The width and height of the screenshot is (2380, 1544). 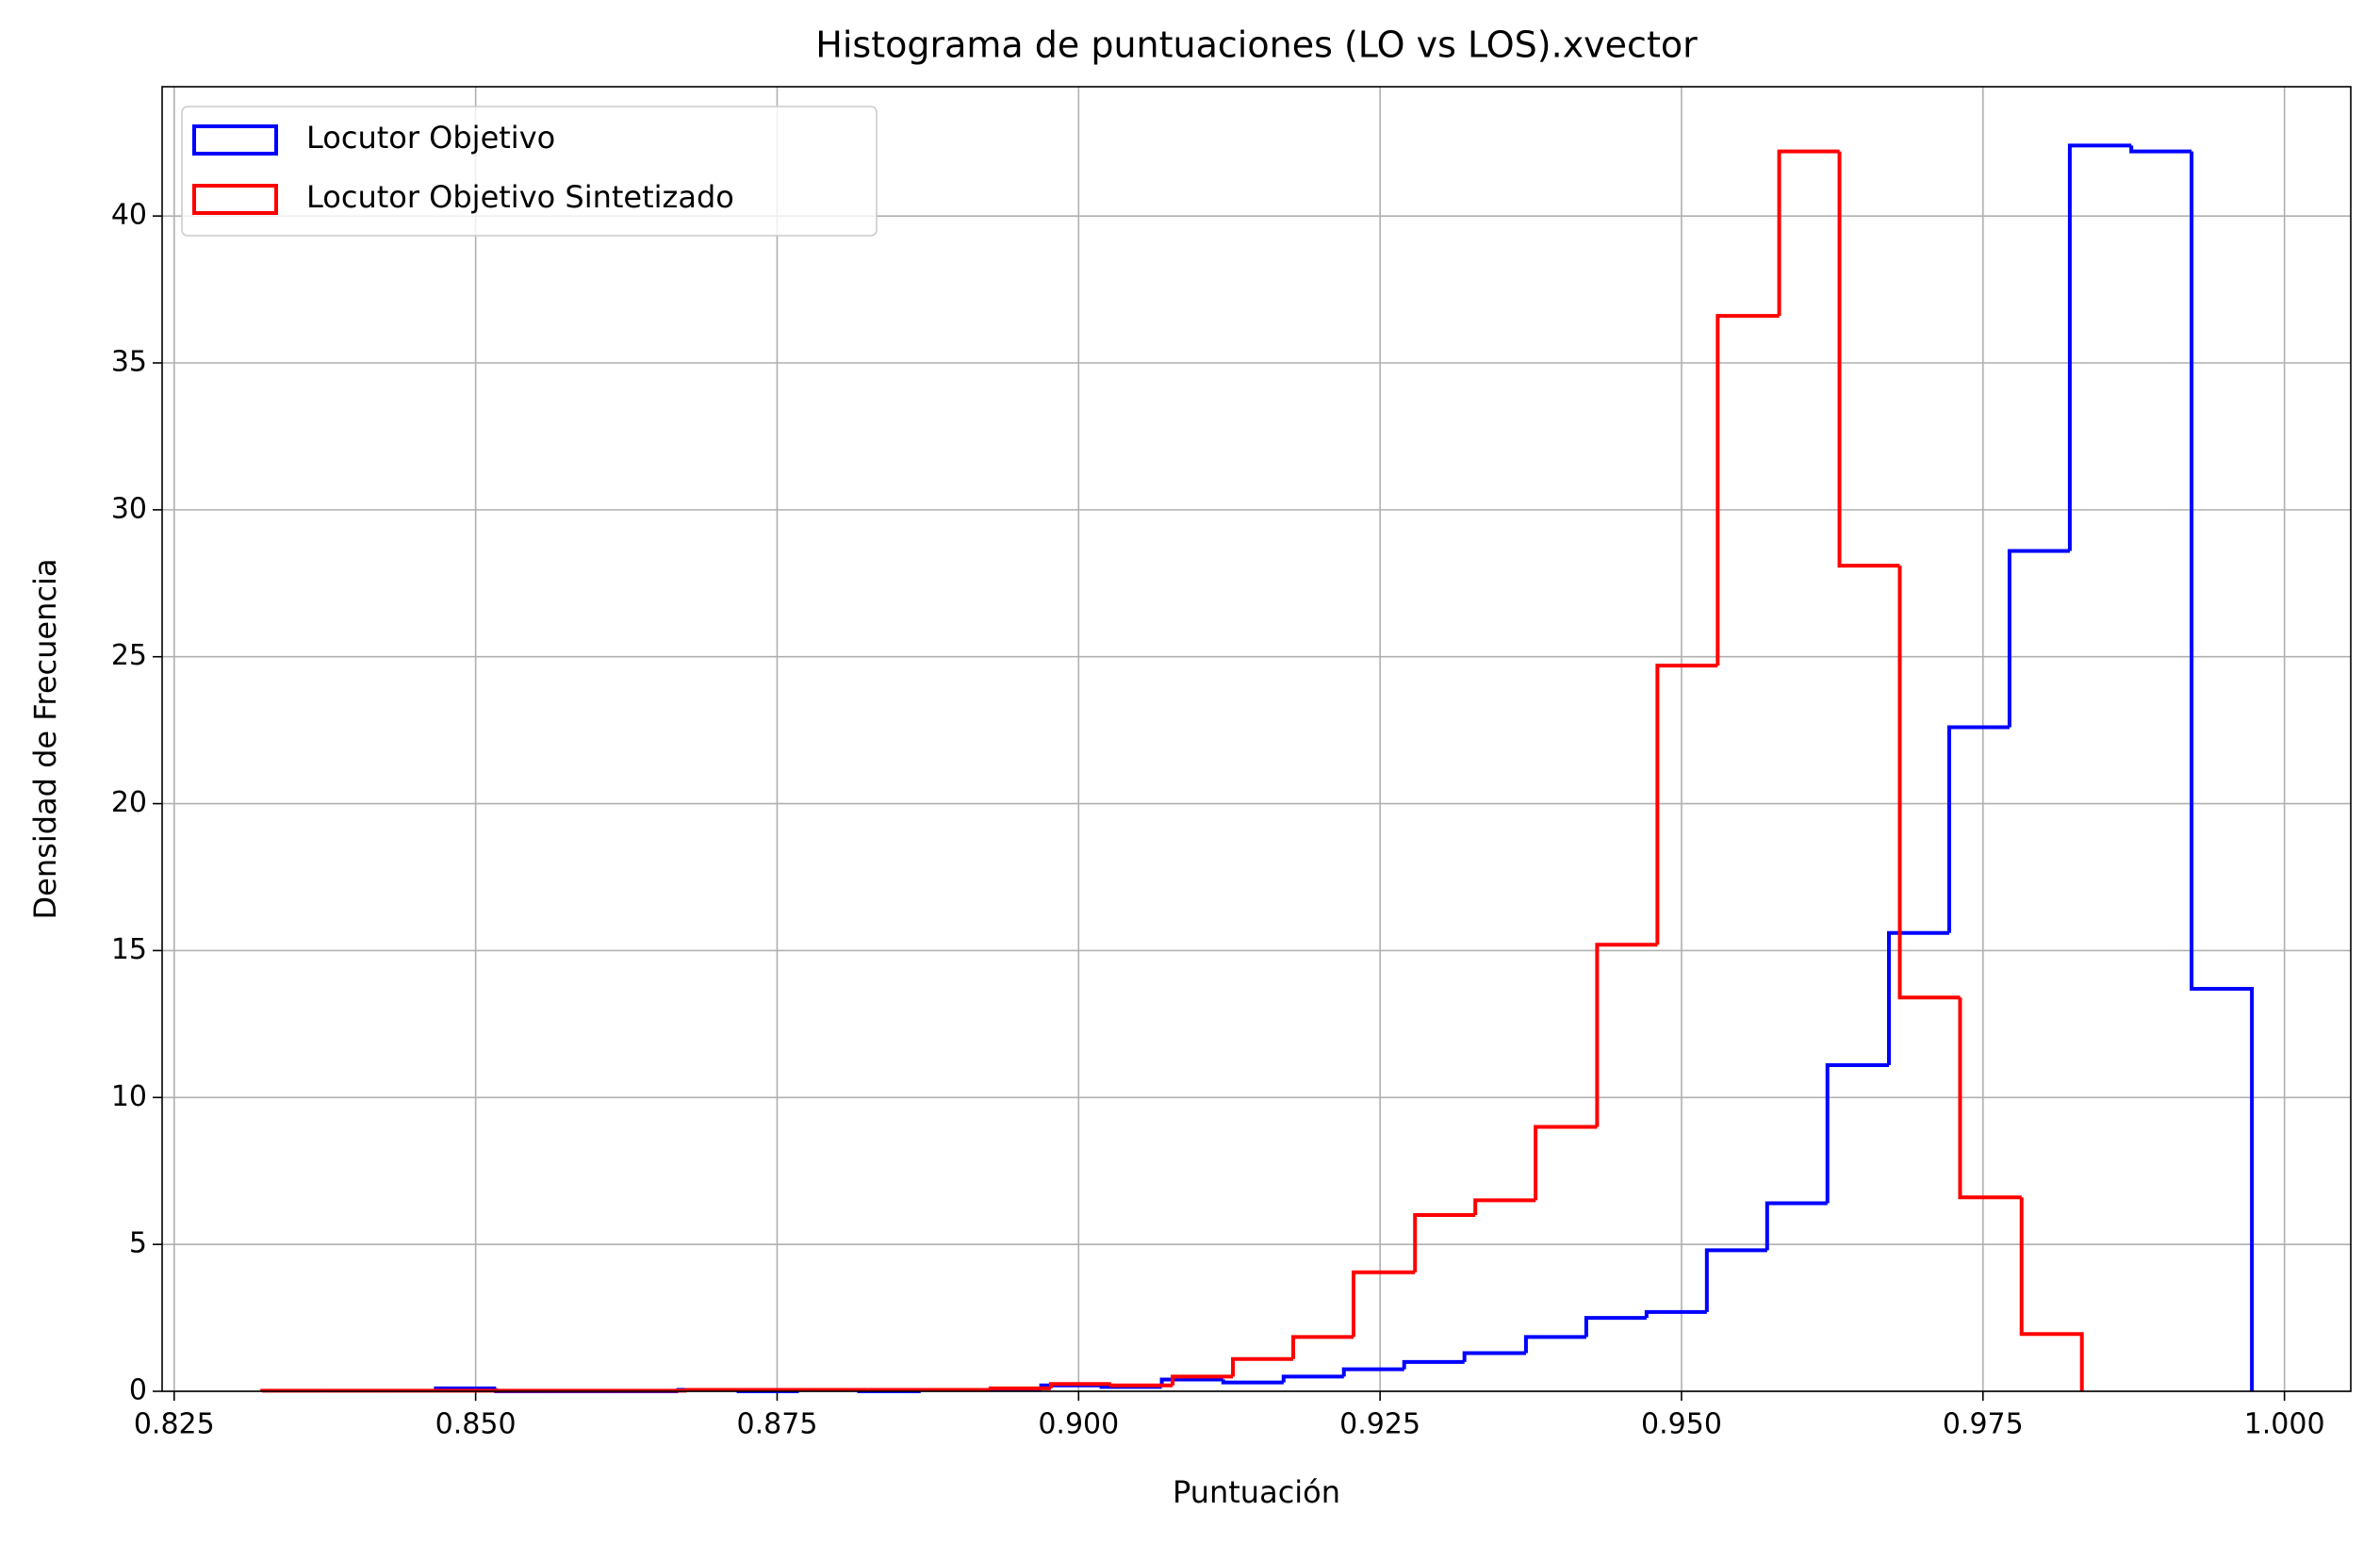 I want to click on y-tick-label: 40, so click(x=129, y=215).